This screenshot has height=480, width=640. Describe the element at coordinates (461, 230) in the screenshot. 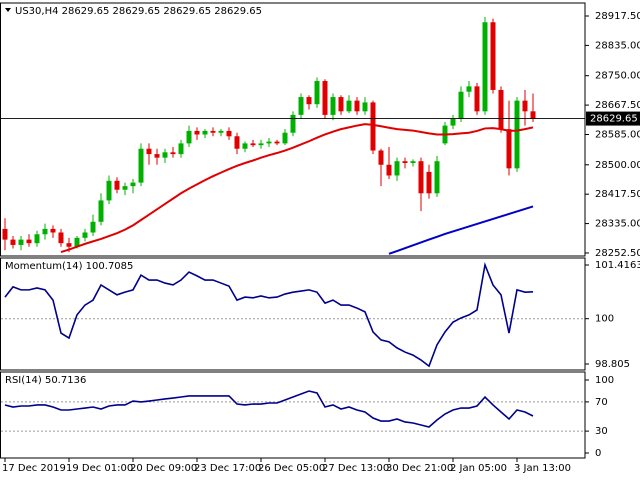

I see `moving-average` at that location.